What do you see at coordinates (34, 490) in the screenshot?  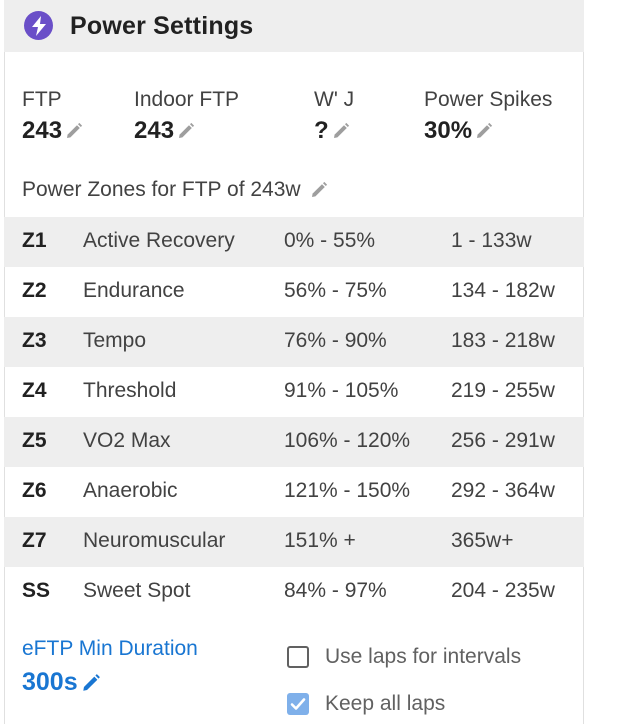 I see `zone-code: Z6` at bounding box center [34, 490].